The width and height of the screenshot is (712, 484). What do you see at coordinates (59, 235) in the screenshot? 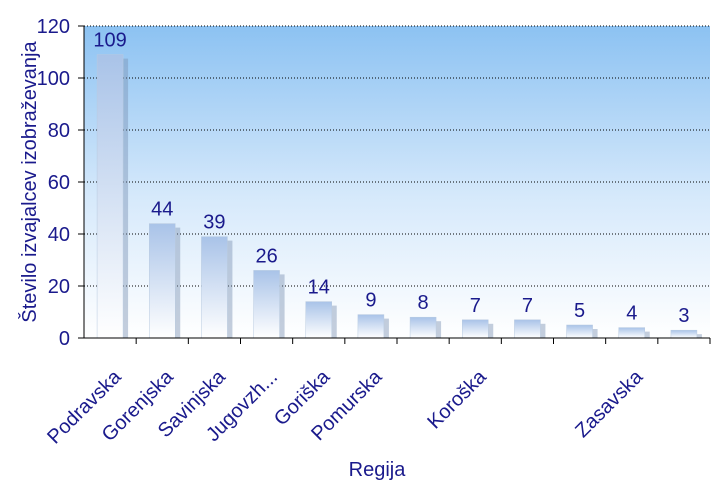
I see `y-tick-label: 40` at bounding box center [59, 235].